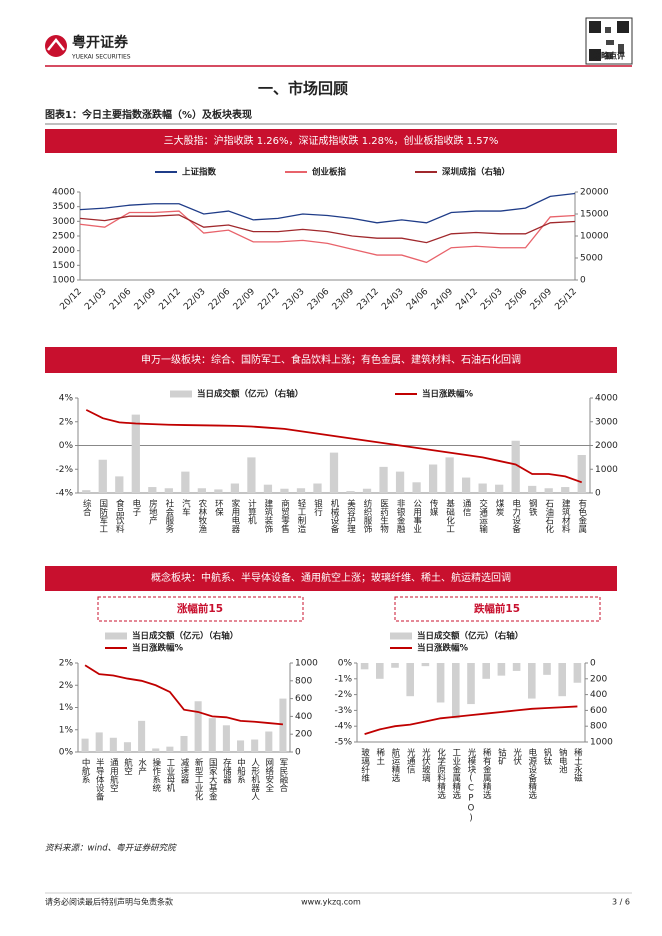 The width and height of the screenshot is (662, 936). What do you see at coordinates (169, 299) in the screenshot?
I see `x-tick-label: 21/12` at bounding box center [169, 299].